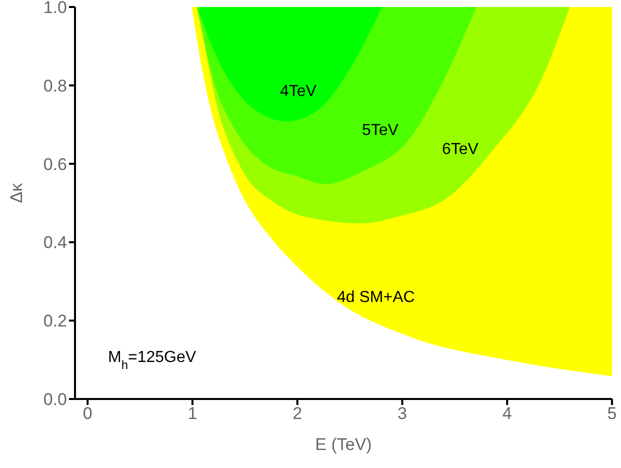 The width and height of the screenshot is (621, 468). What do you see at coordinates (402, 414) in the screenshot?
I see `x-tick-label: 3` at bounding box center [402, 414].